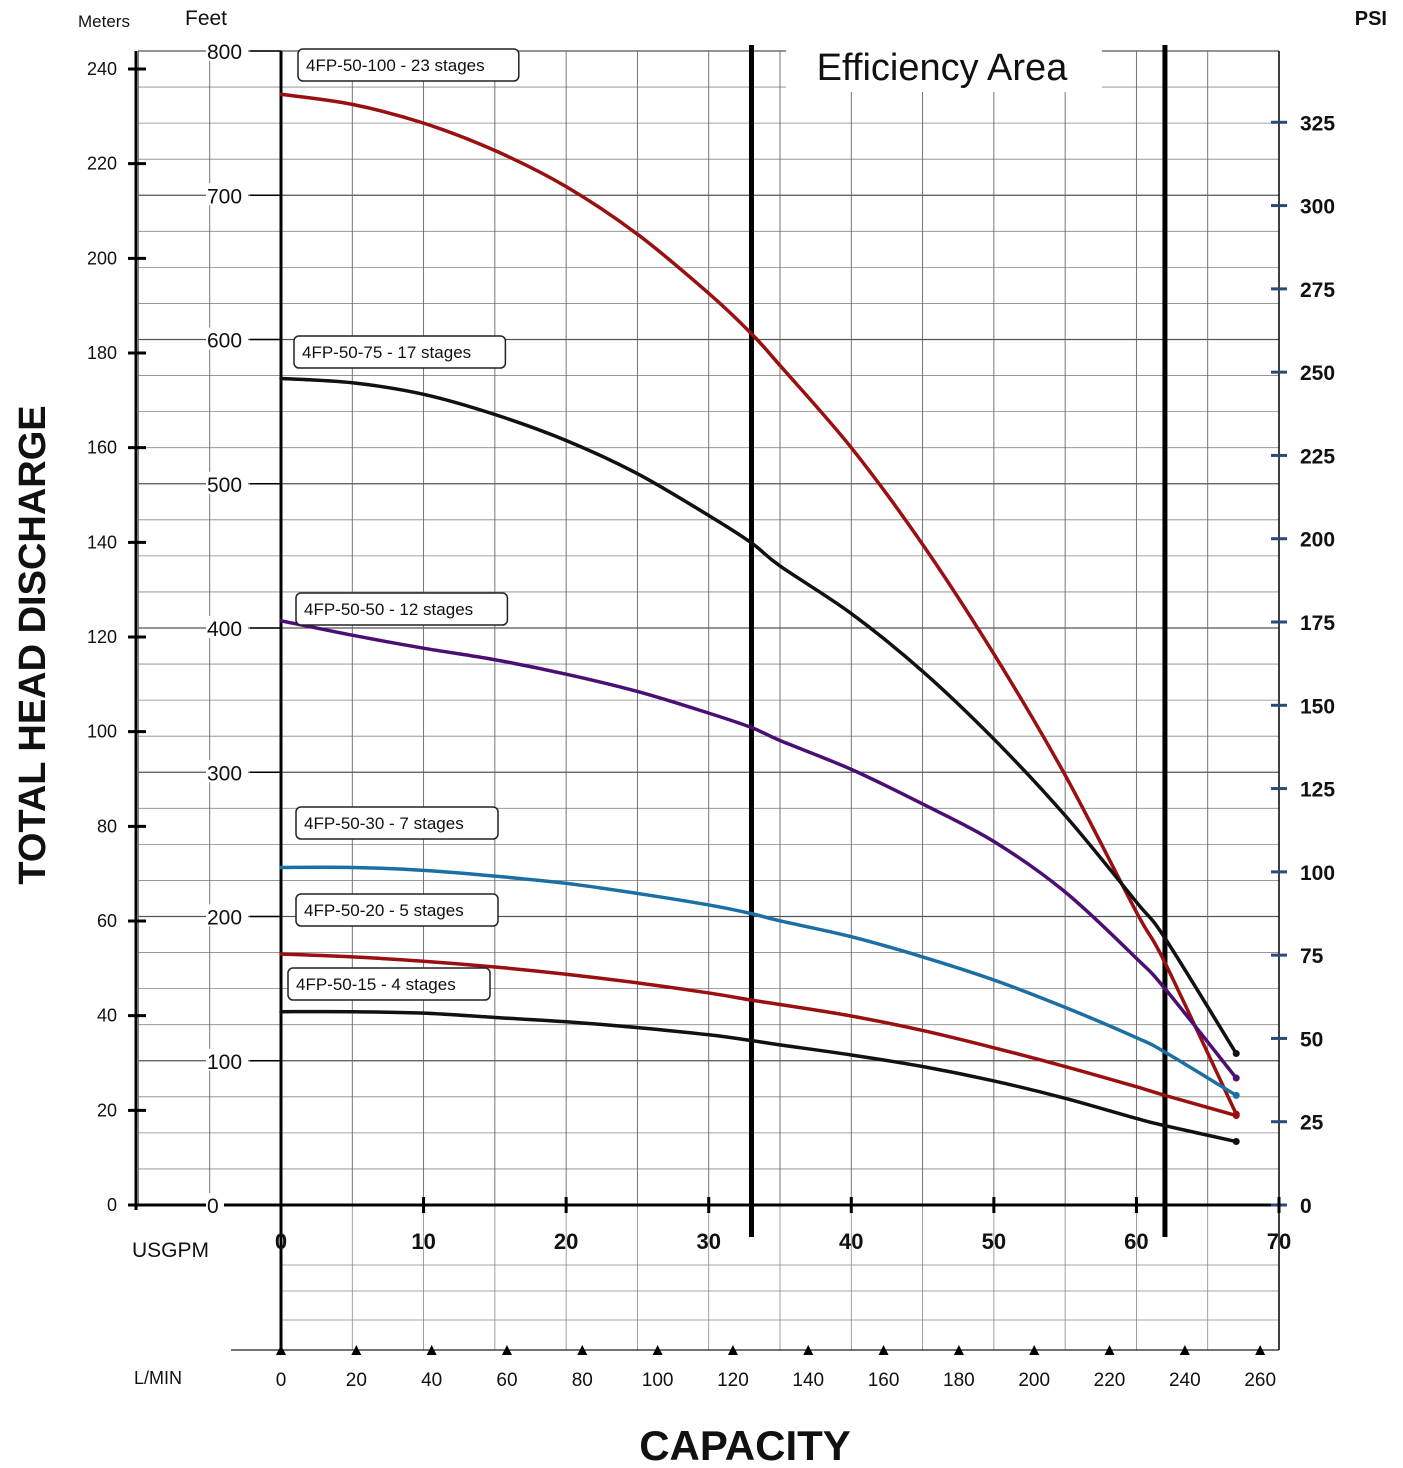 This screenshot has height=1468, width=1403. I want to click on psi-tick-label: 325, so click(1317, 123).